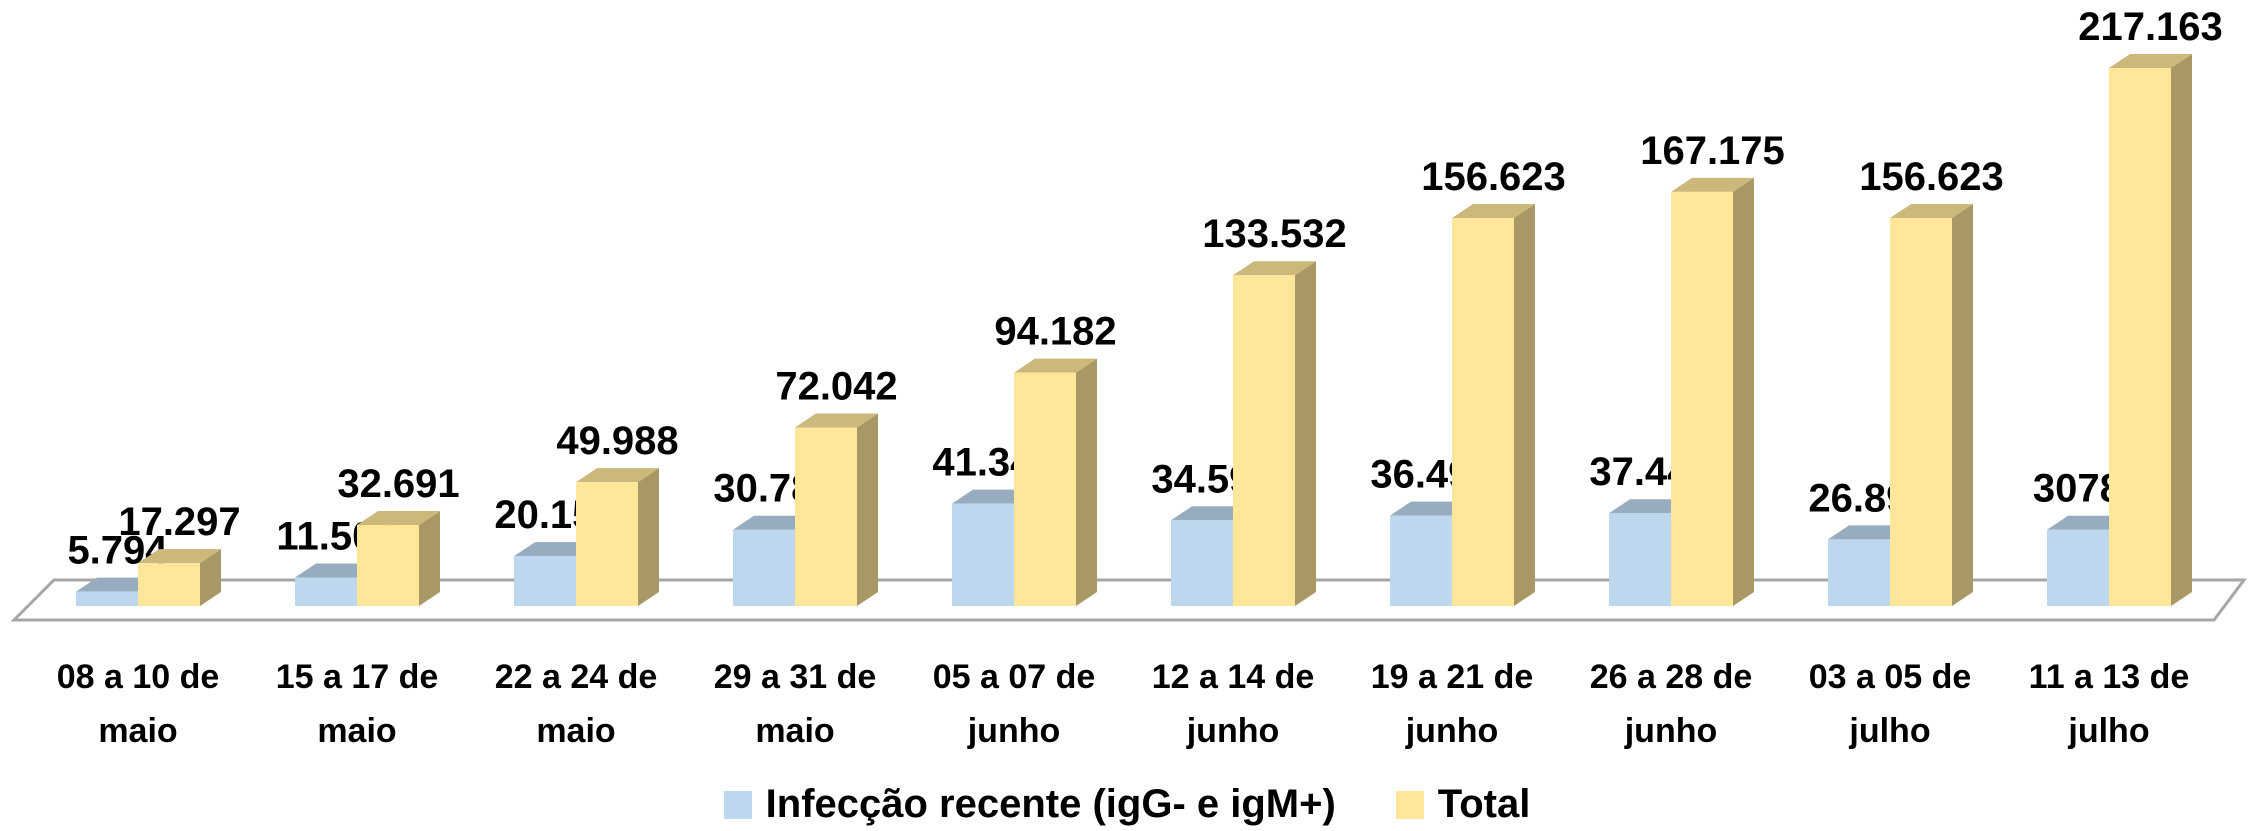 Image resolution: width=2254 pixels, height=831 pixels. I want to click on value-label: 217.163, so click(2150, 27).